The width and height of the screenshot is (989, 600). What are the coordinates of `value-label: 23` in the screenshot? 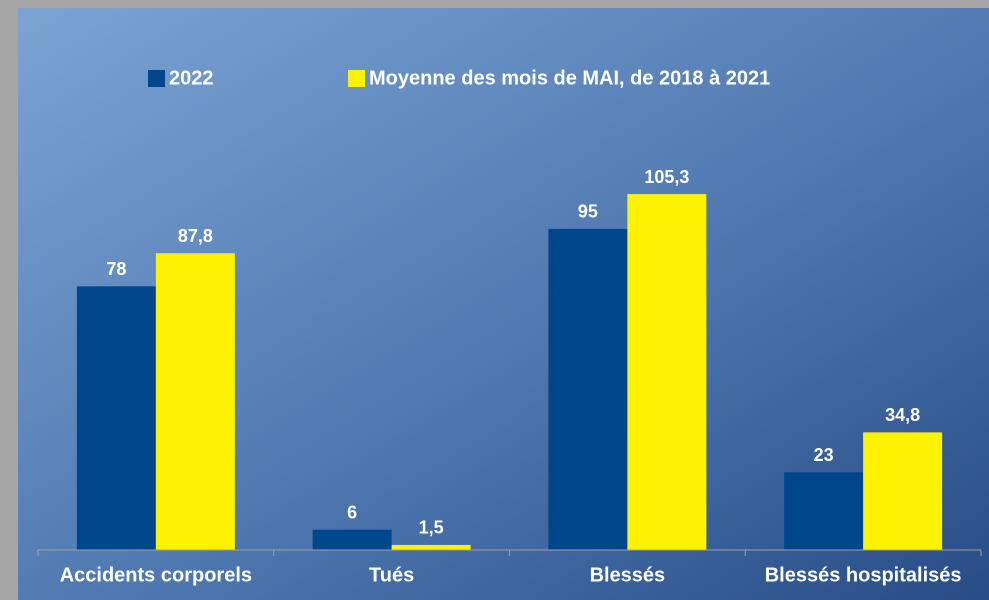 It's located at (824, 455).